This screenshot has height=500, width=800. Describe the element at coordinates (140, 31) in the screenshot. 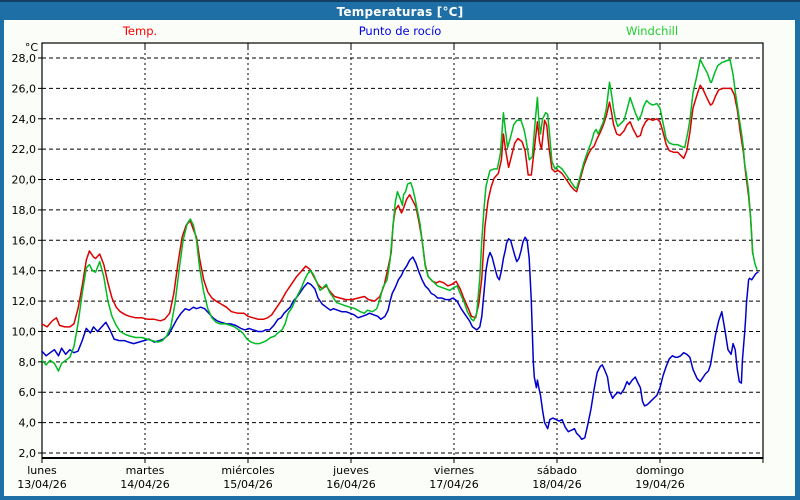

I see `legend-item-temp: Temp.` at that location.